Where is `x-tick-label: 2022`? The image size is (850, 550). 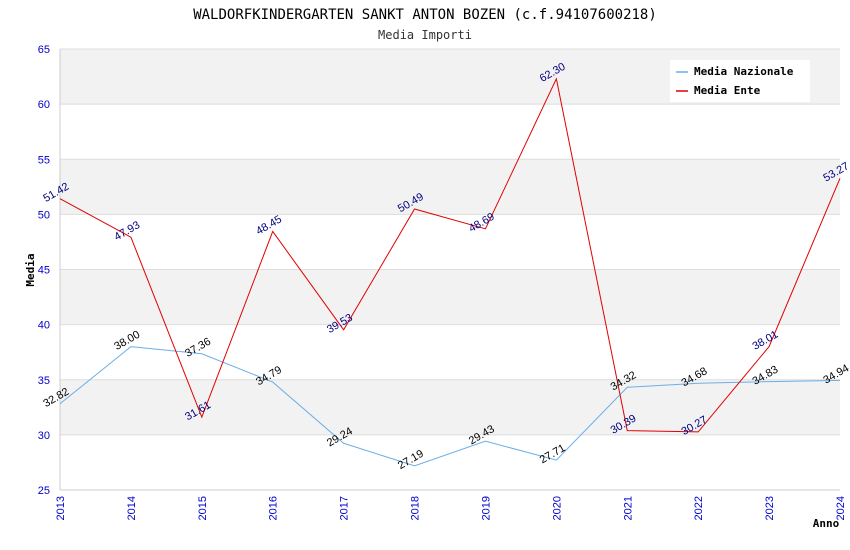 x-tick-label: 2022 is located at coordinates (699, 508).